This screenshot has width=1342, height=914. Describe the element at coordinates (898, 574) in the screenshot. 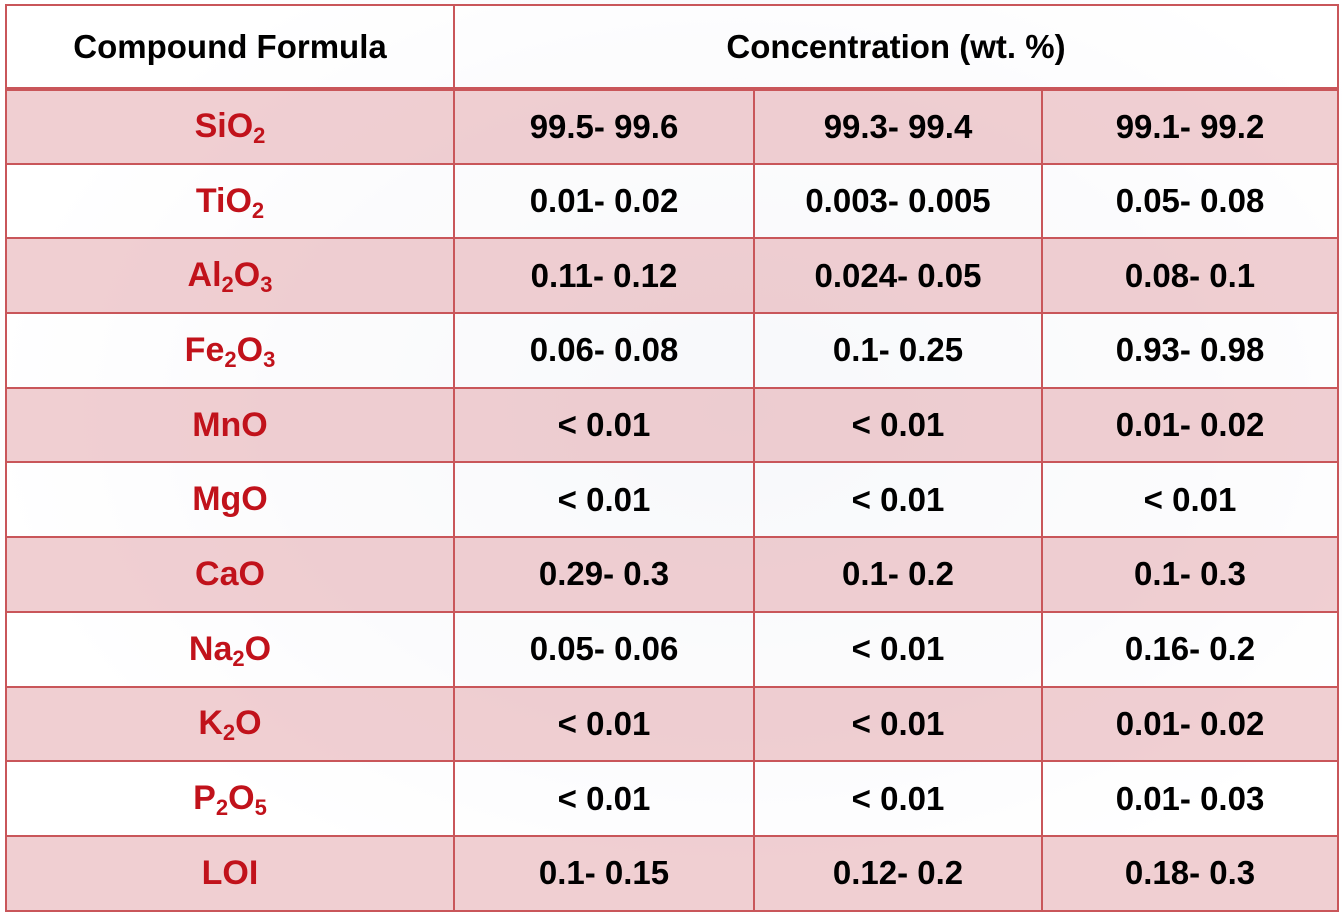

I see `concentration-cell-2: 0.1- 0.2` at that location.